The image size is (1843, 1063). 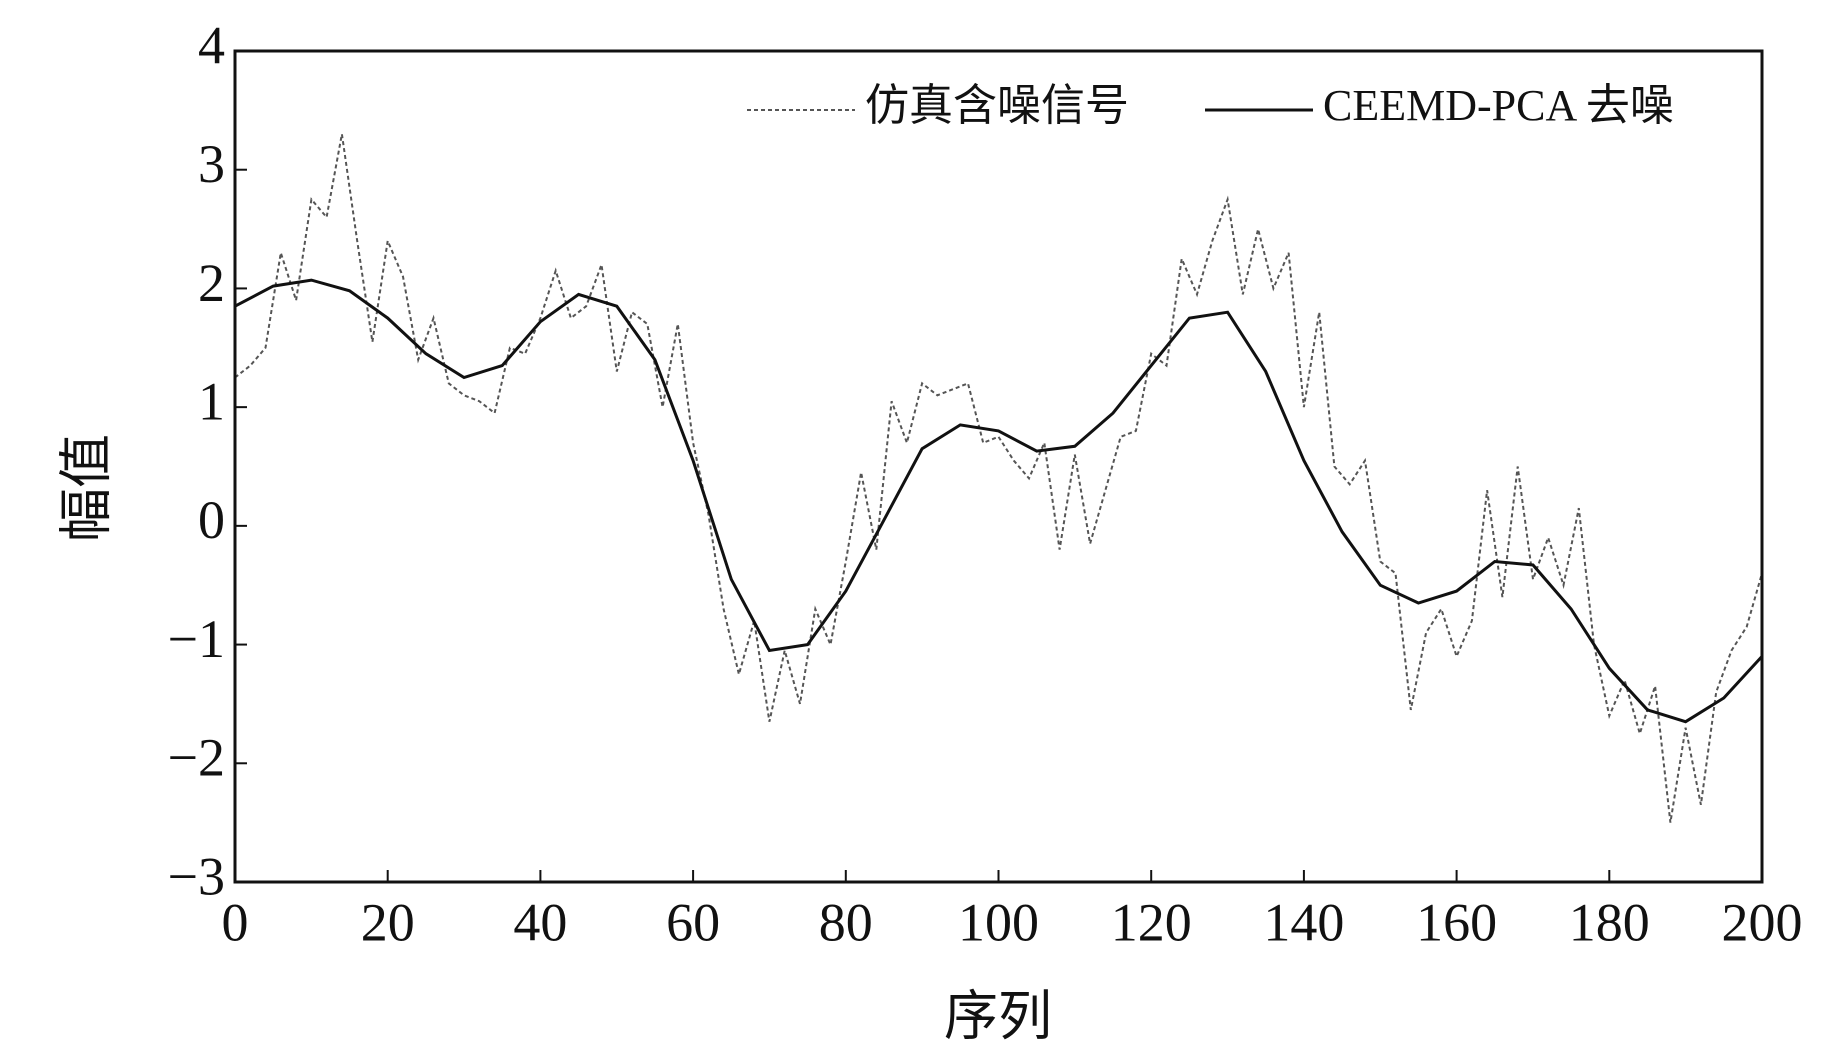 I want to click on x-tick-label: 200, so click(x=1762, y=922).